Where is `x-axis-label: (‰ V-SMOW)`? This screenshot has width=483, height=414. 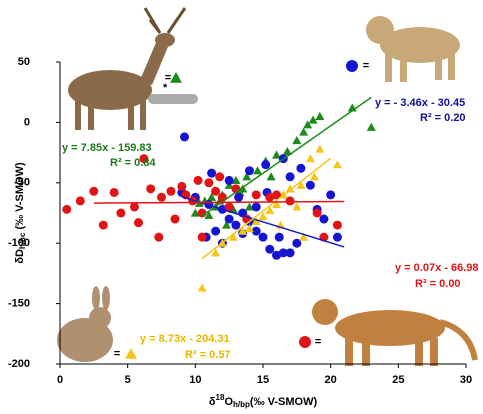
x-axis-label: (‰ V-SMOW) is located at coordinates (284, 402).